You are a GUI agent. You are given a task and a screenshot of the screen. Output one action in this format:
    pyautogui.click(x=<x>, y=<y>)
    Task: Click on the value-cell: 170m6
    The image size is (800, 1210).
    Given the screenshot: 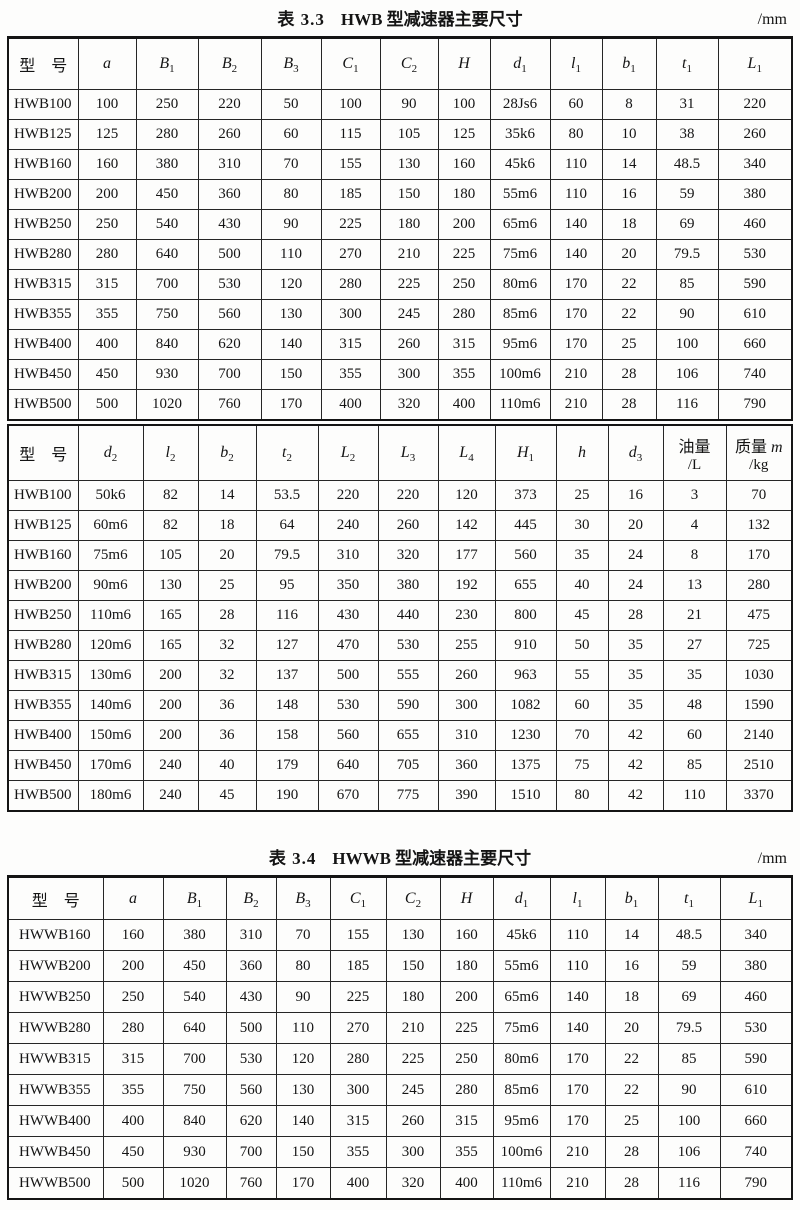 What is the action you would take?
    pyautogui.click(x=110, y=765)
    